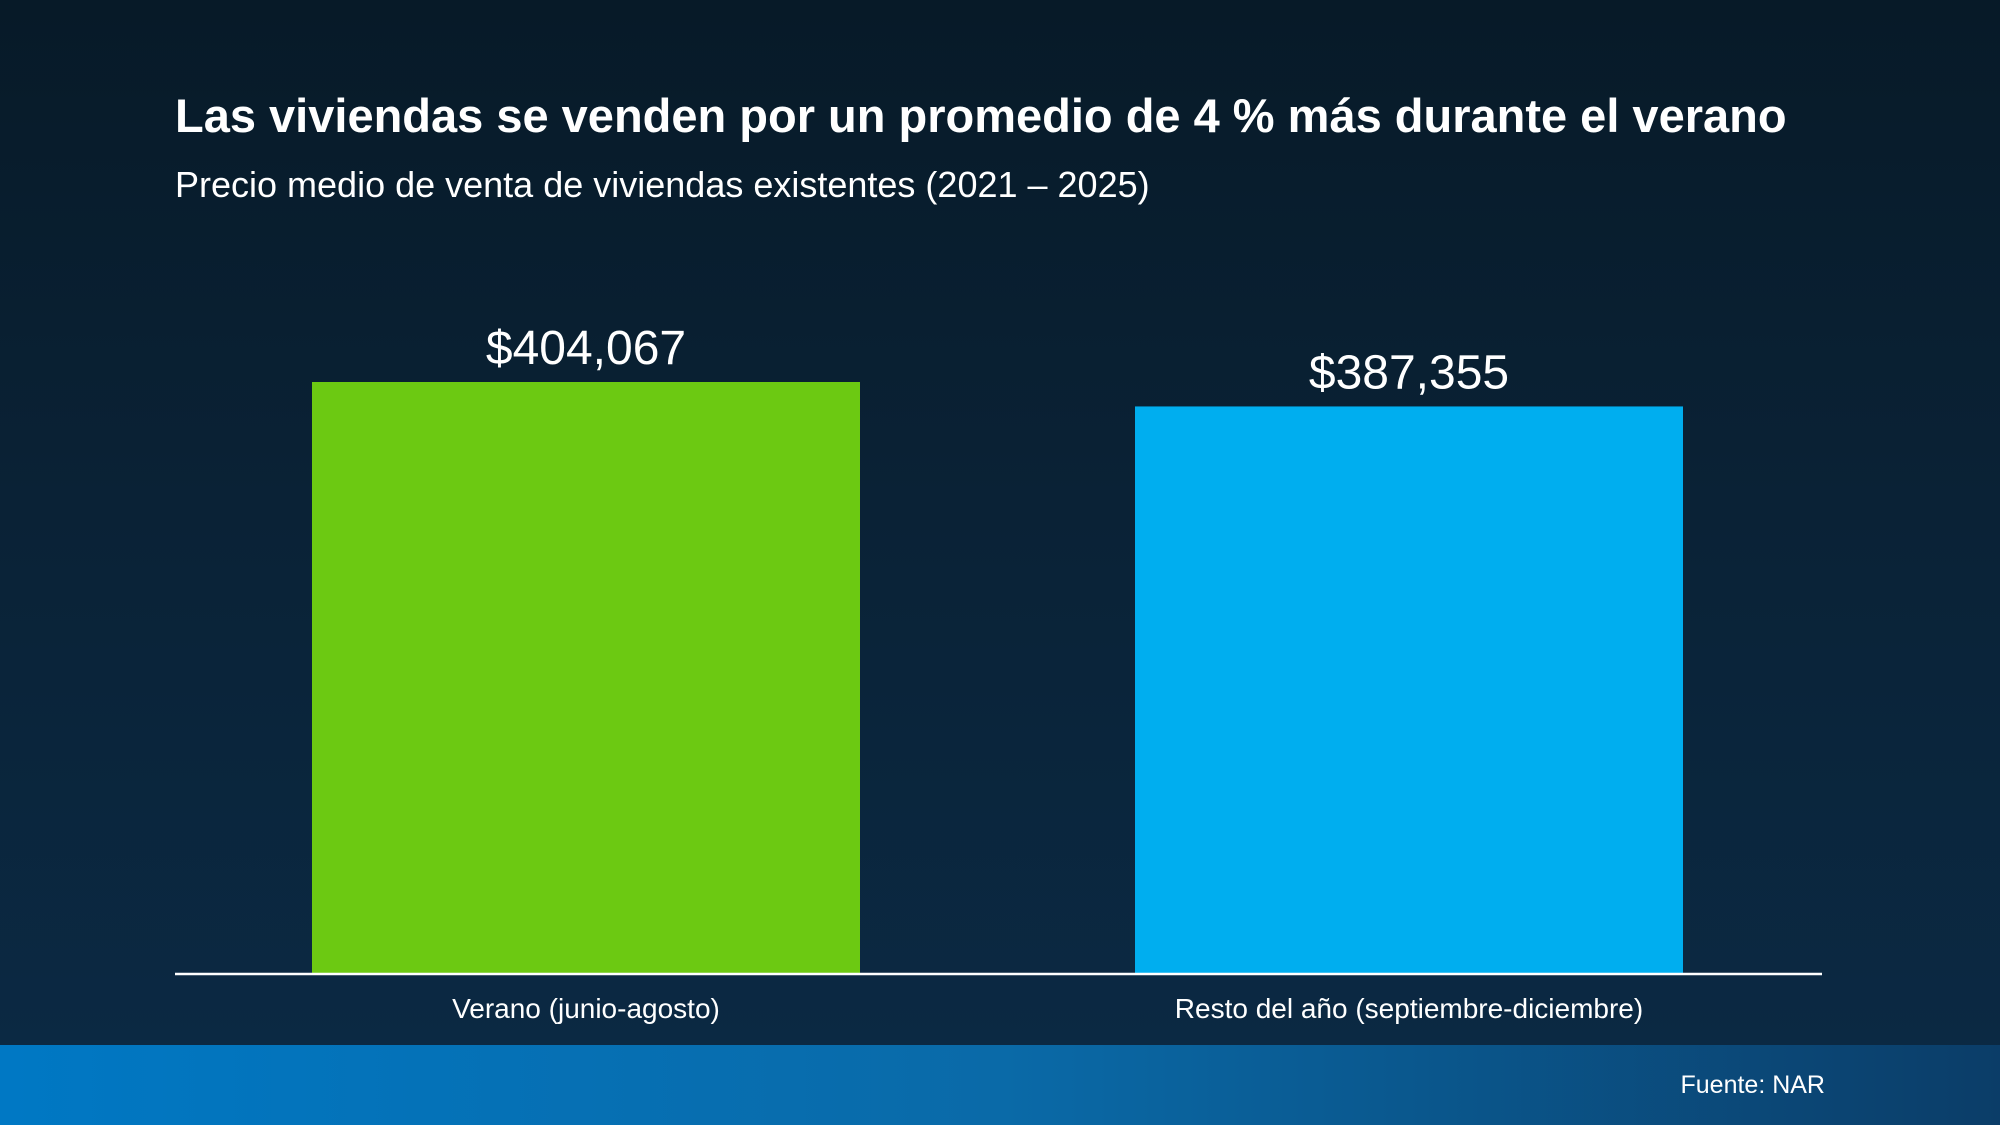  Describe the element at coordinates (1409, 372) in the screenshot. I see `value-label-1: $387,355` at that location.